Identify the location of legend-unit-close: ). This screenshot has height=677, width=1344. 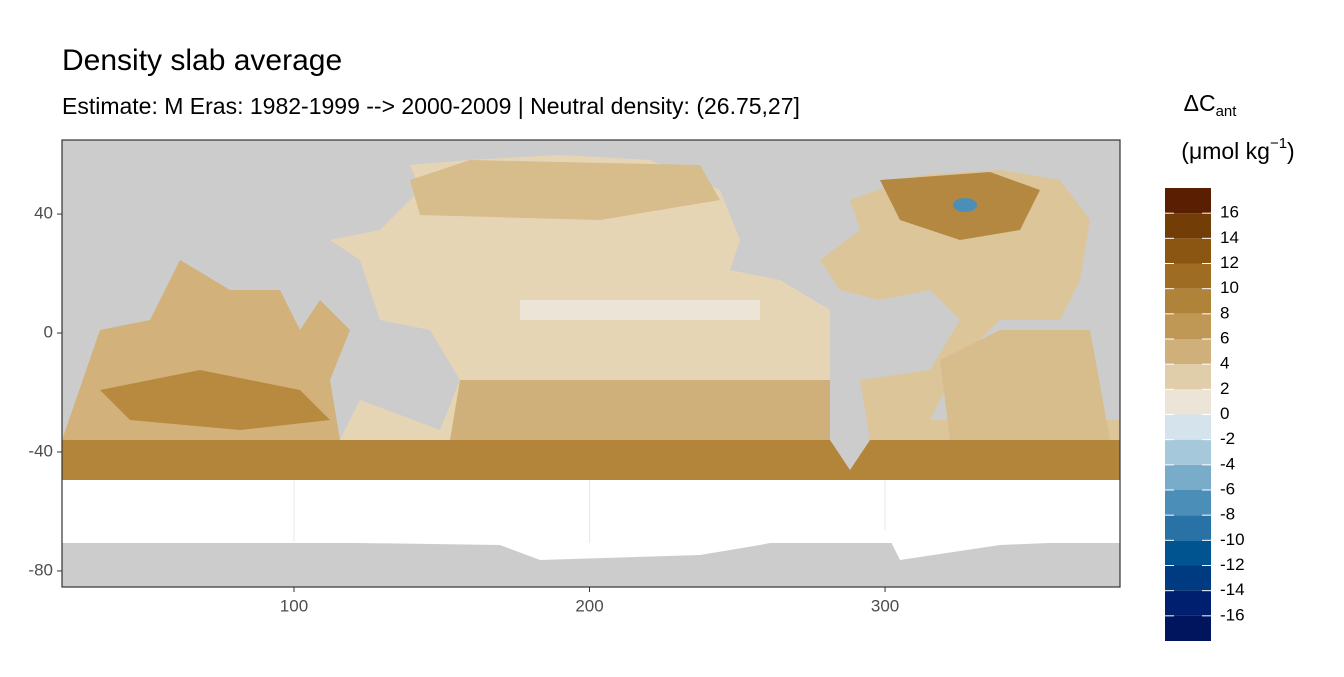
(1291, 151).